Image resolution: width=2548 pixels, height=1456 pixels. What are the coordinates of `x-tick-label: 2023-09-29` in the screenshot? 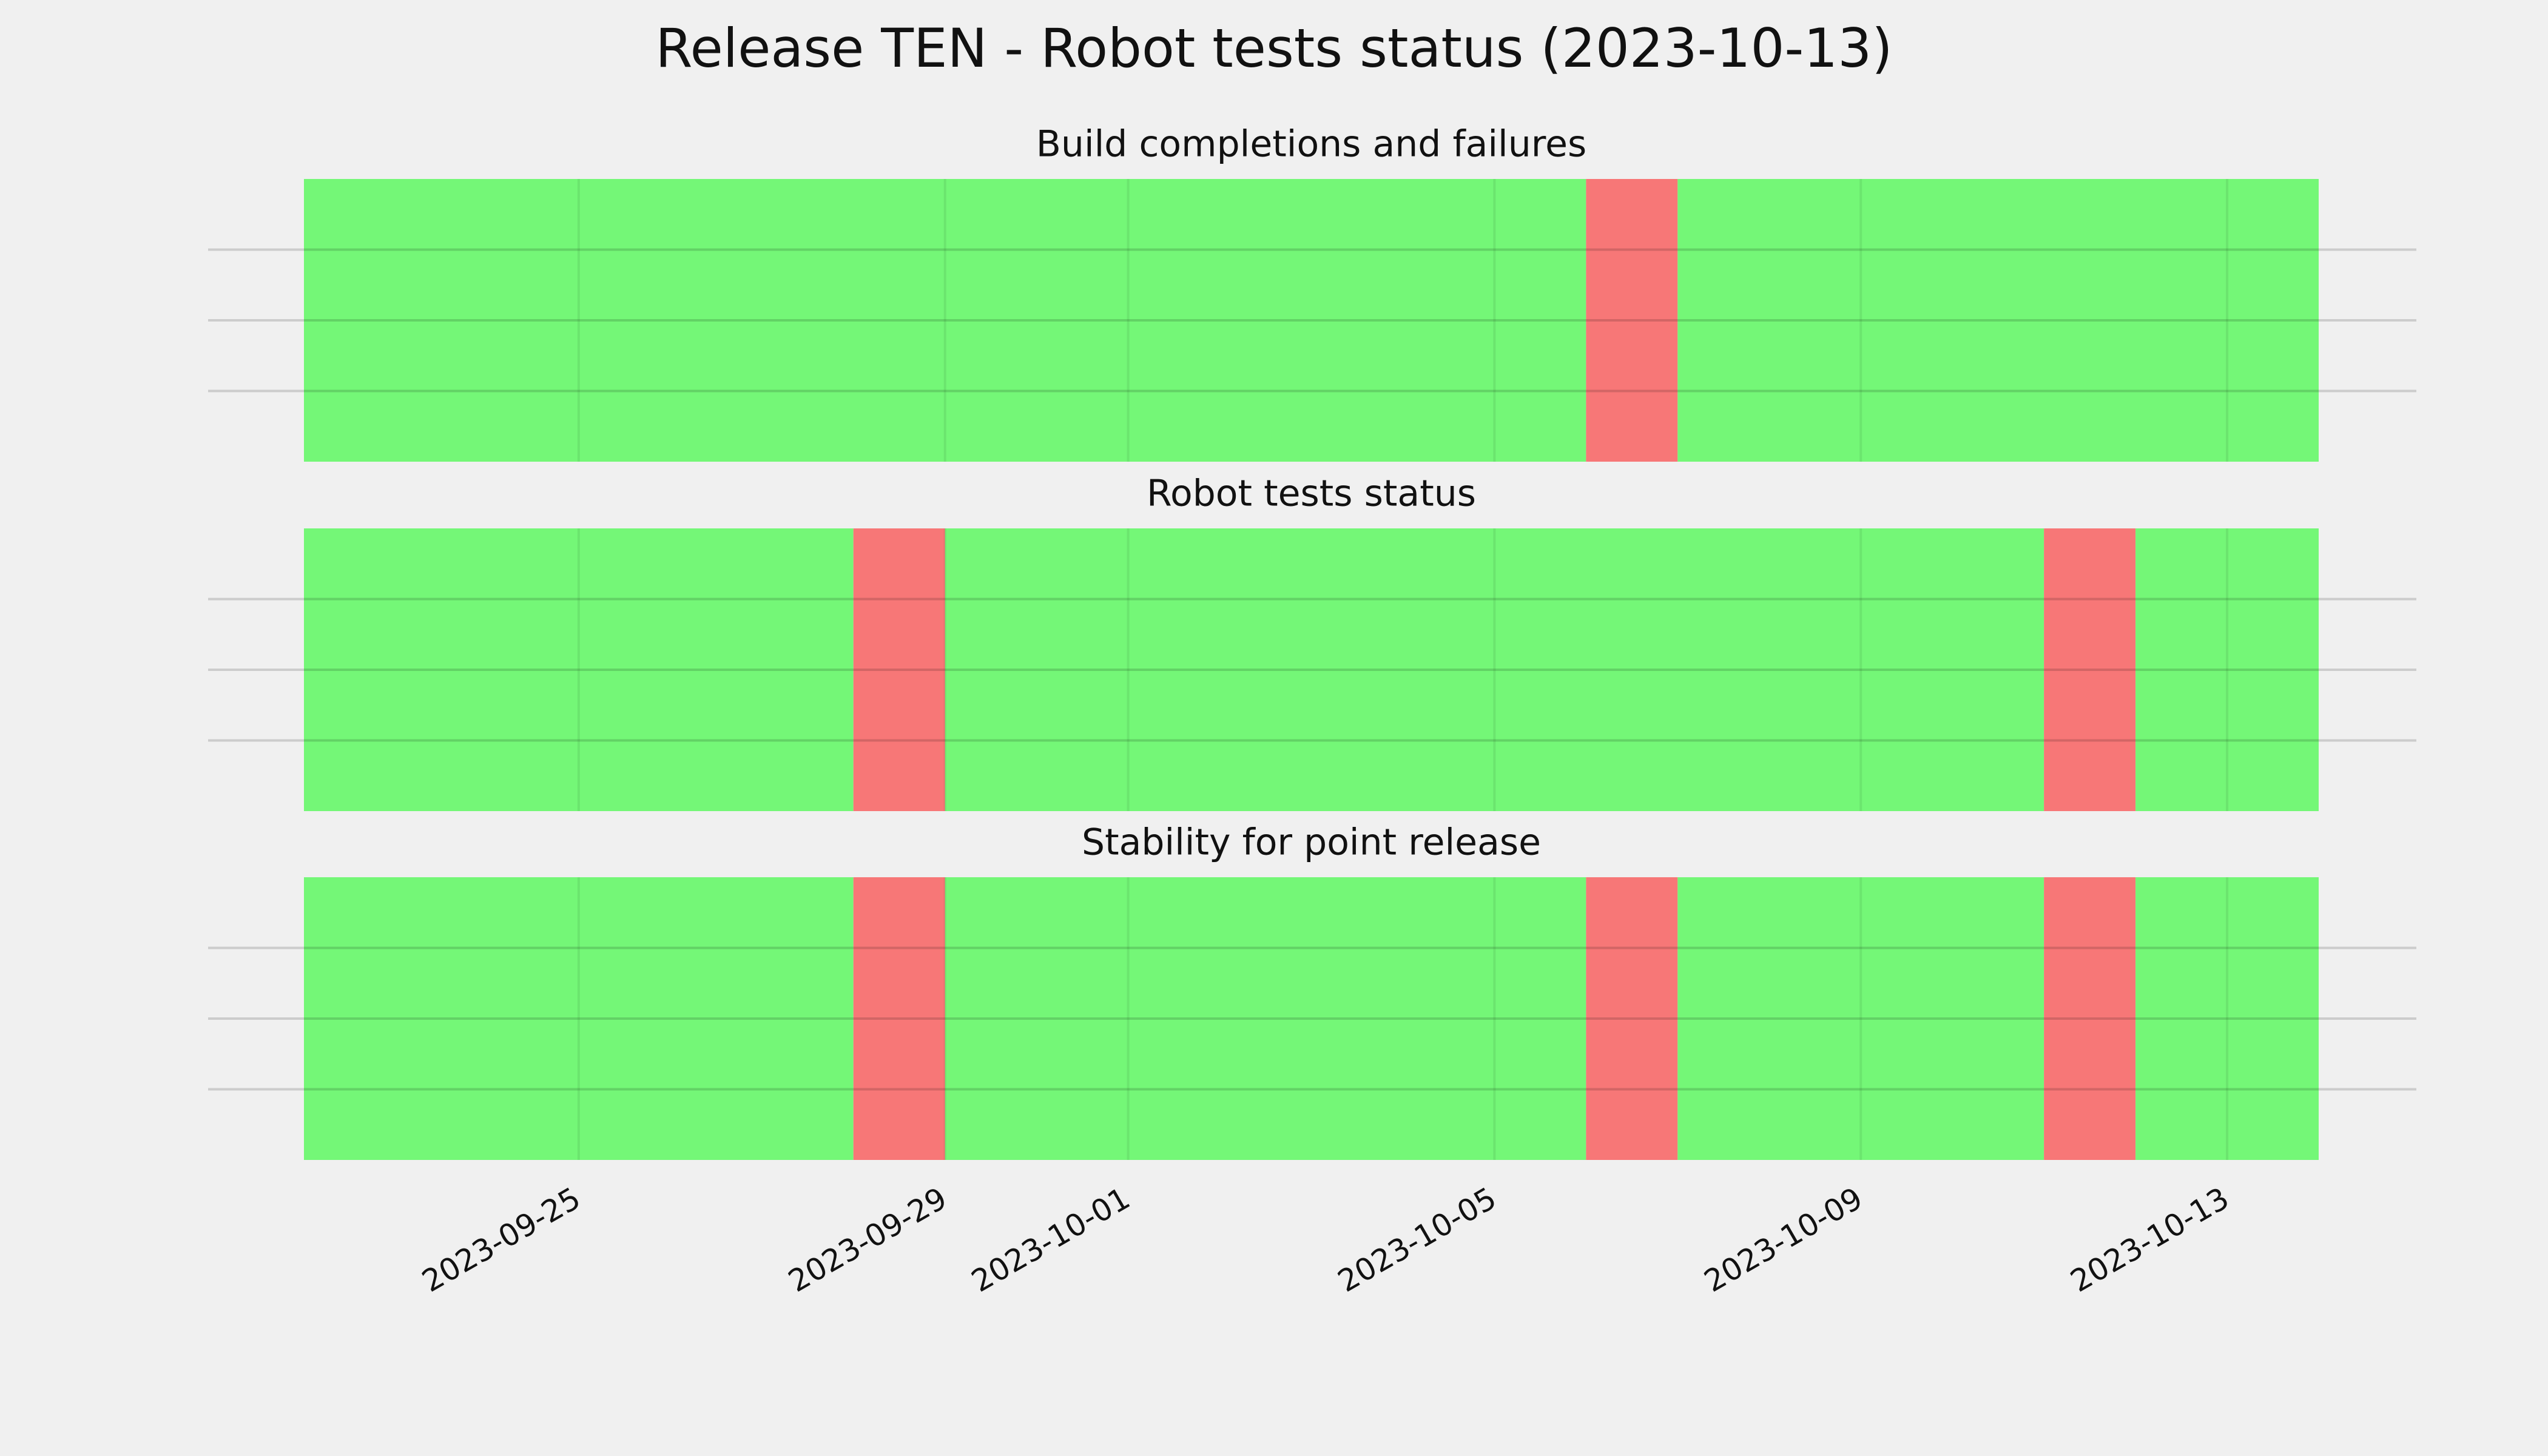 It's located at (868, 1240).